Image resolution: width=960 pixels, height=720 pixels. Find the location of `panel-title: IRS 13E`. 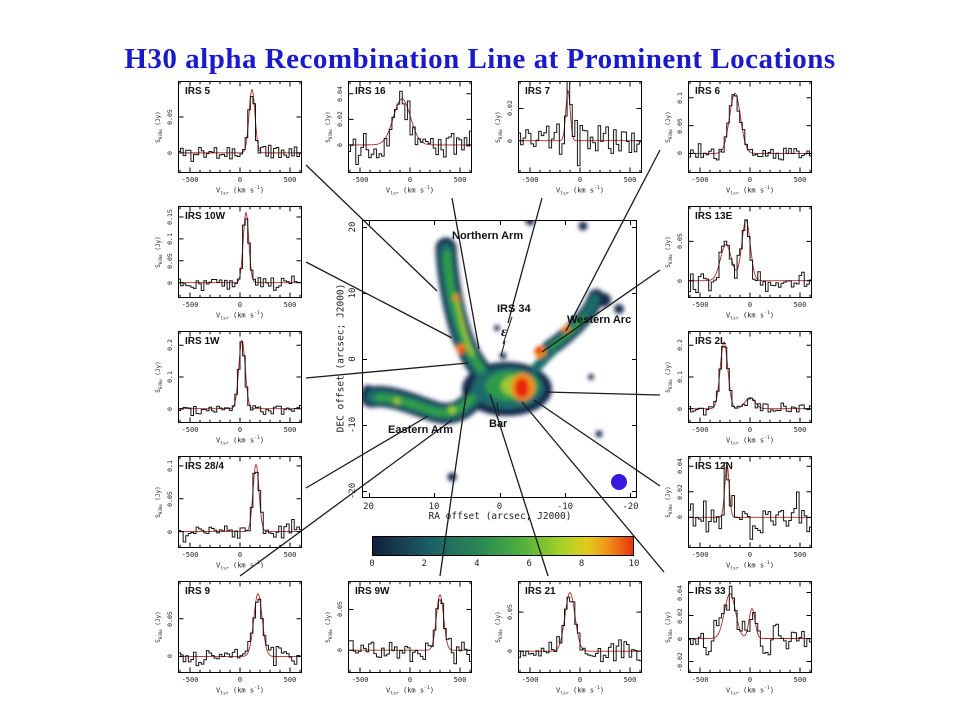

panel-title: IRS 13E is located at coordinates (714, 216).